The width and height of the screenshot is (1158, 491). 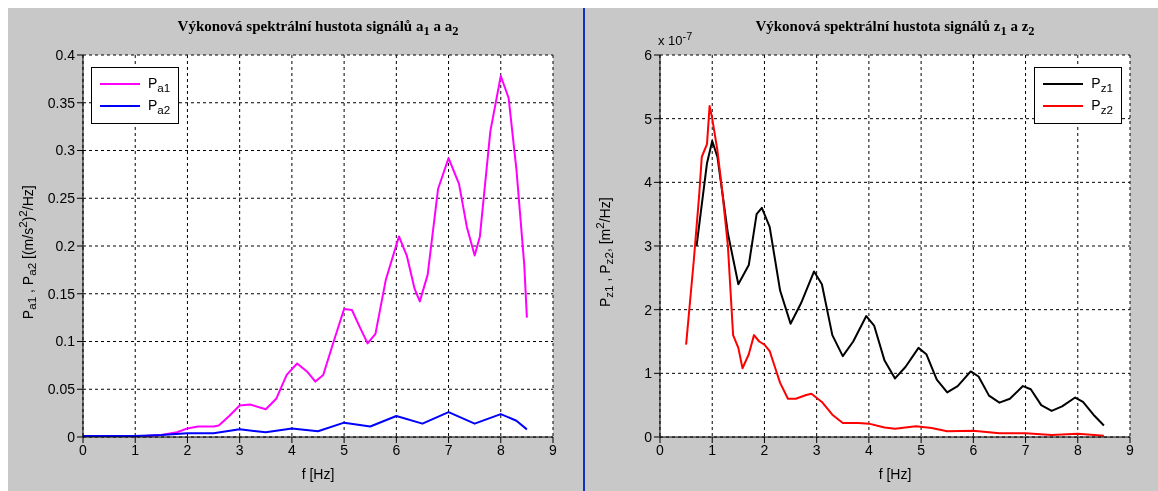 What do you see at coordinates (61, 198) in the screenshot?
I see `y-tick-label: 0.25` at bounding box center [61, 198].